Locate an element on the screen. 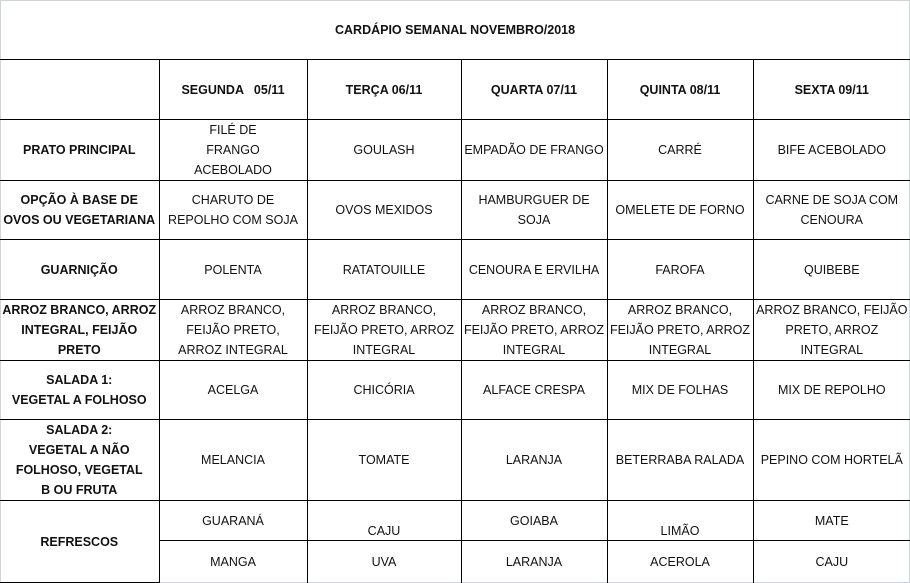  menu-cell: TOMATE is located at coordinates (384, 460).